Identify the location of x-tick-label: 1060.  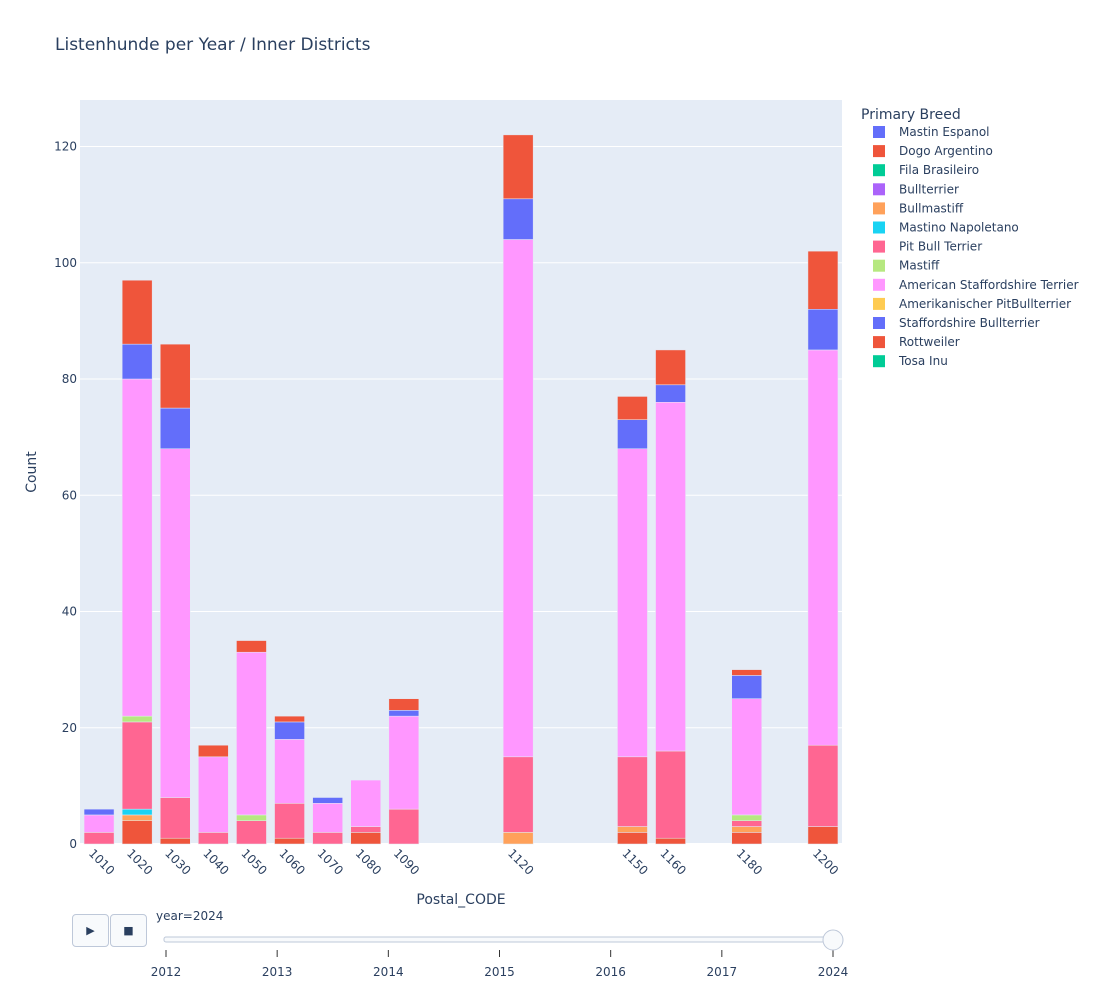
(291, 861).